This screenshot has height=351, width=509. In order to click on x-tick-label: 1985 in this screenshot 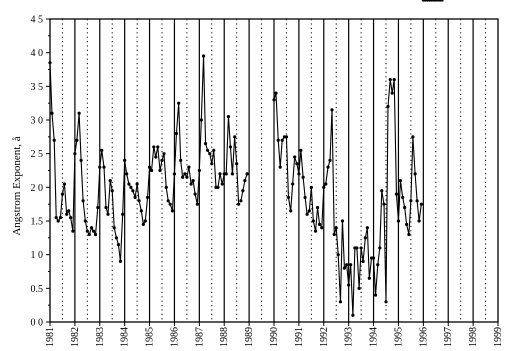, I will do `click(150, 337)`.